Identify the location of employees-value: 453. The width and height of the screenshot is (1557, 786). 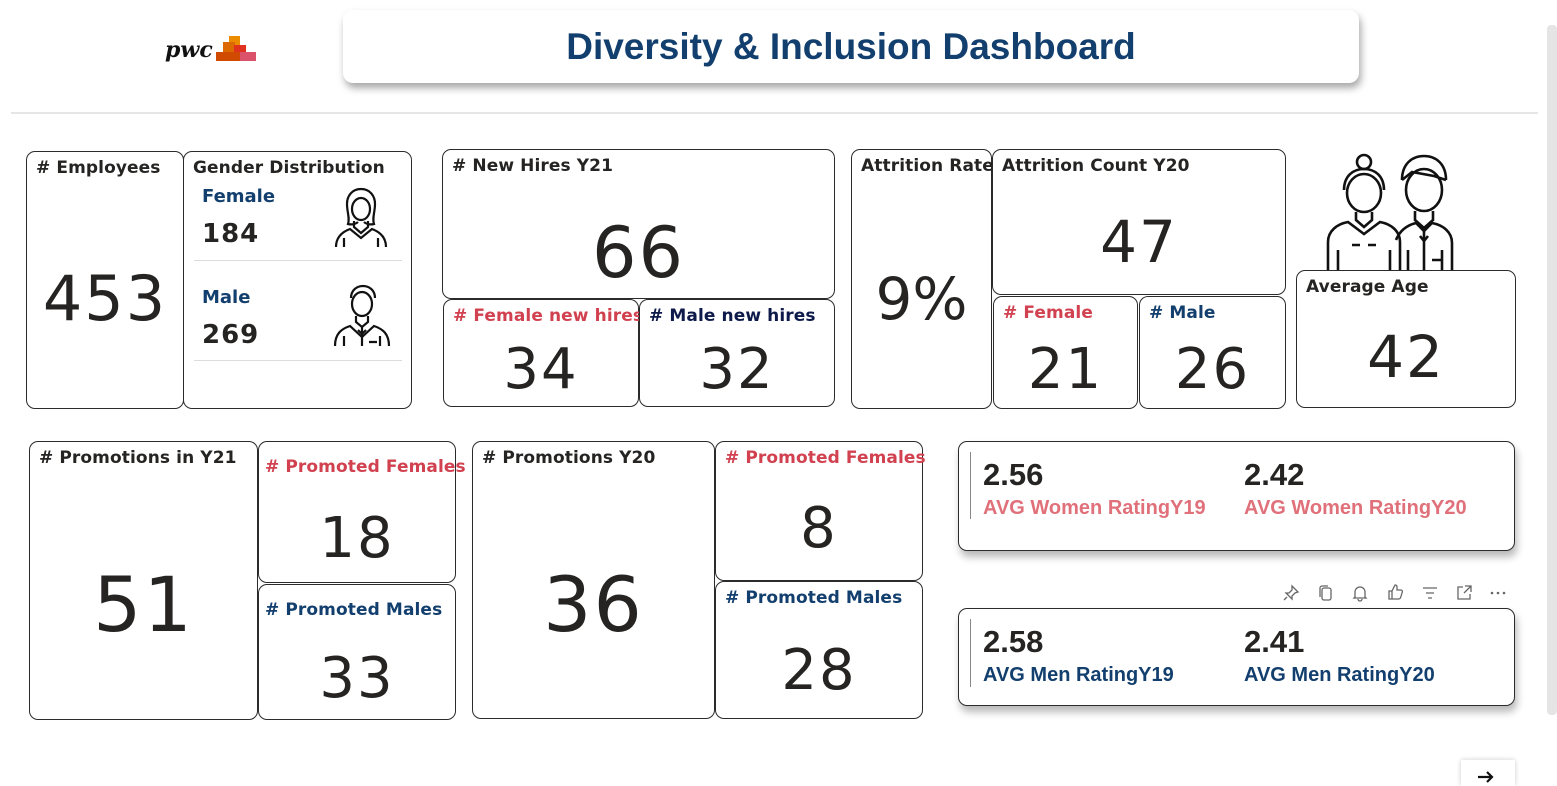
(105, 298).